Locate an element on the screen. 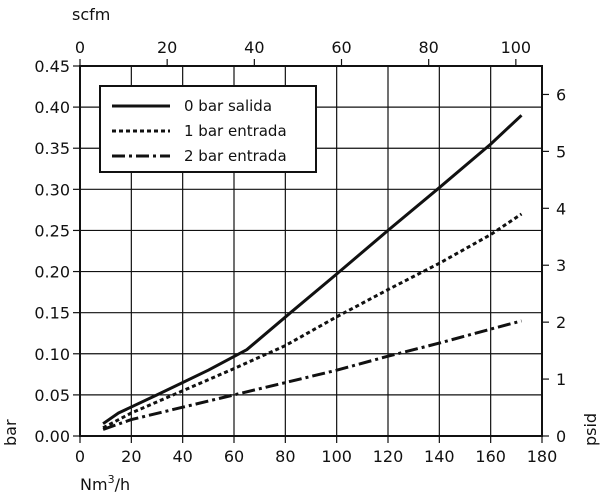 The image size is (600, 496). tick-left-0.15: 0.15 is located at coordinates (52, 313).